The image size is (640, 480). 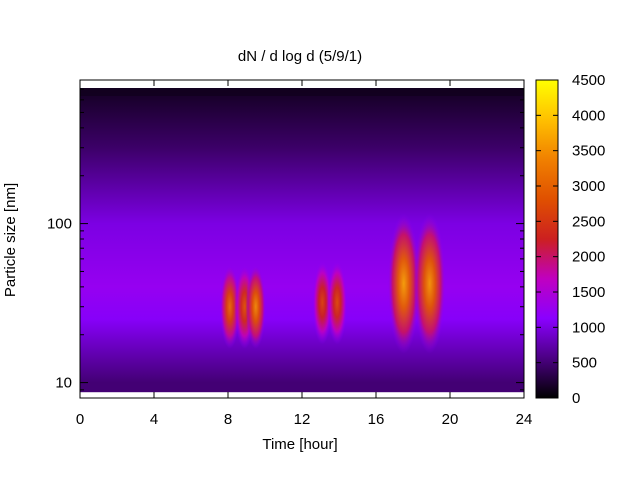 What do you see at coordinates (570, 239) in the screenshot?
I see `colorbar: 0 500 1000 1500 2000 2500 3000 3500 4000 4500` at bounding box center [570, 239].